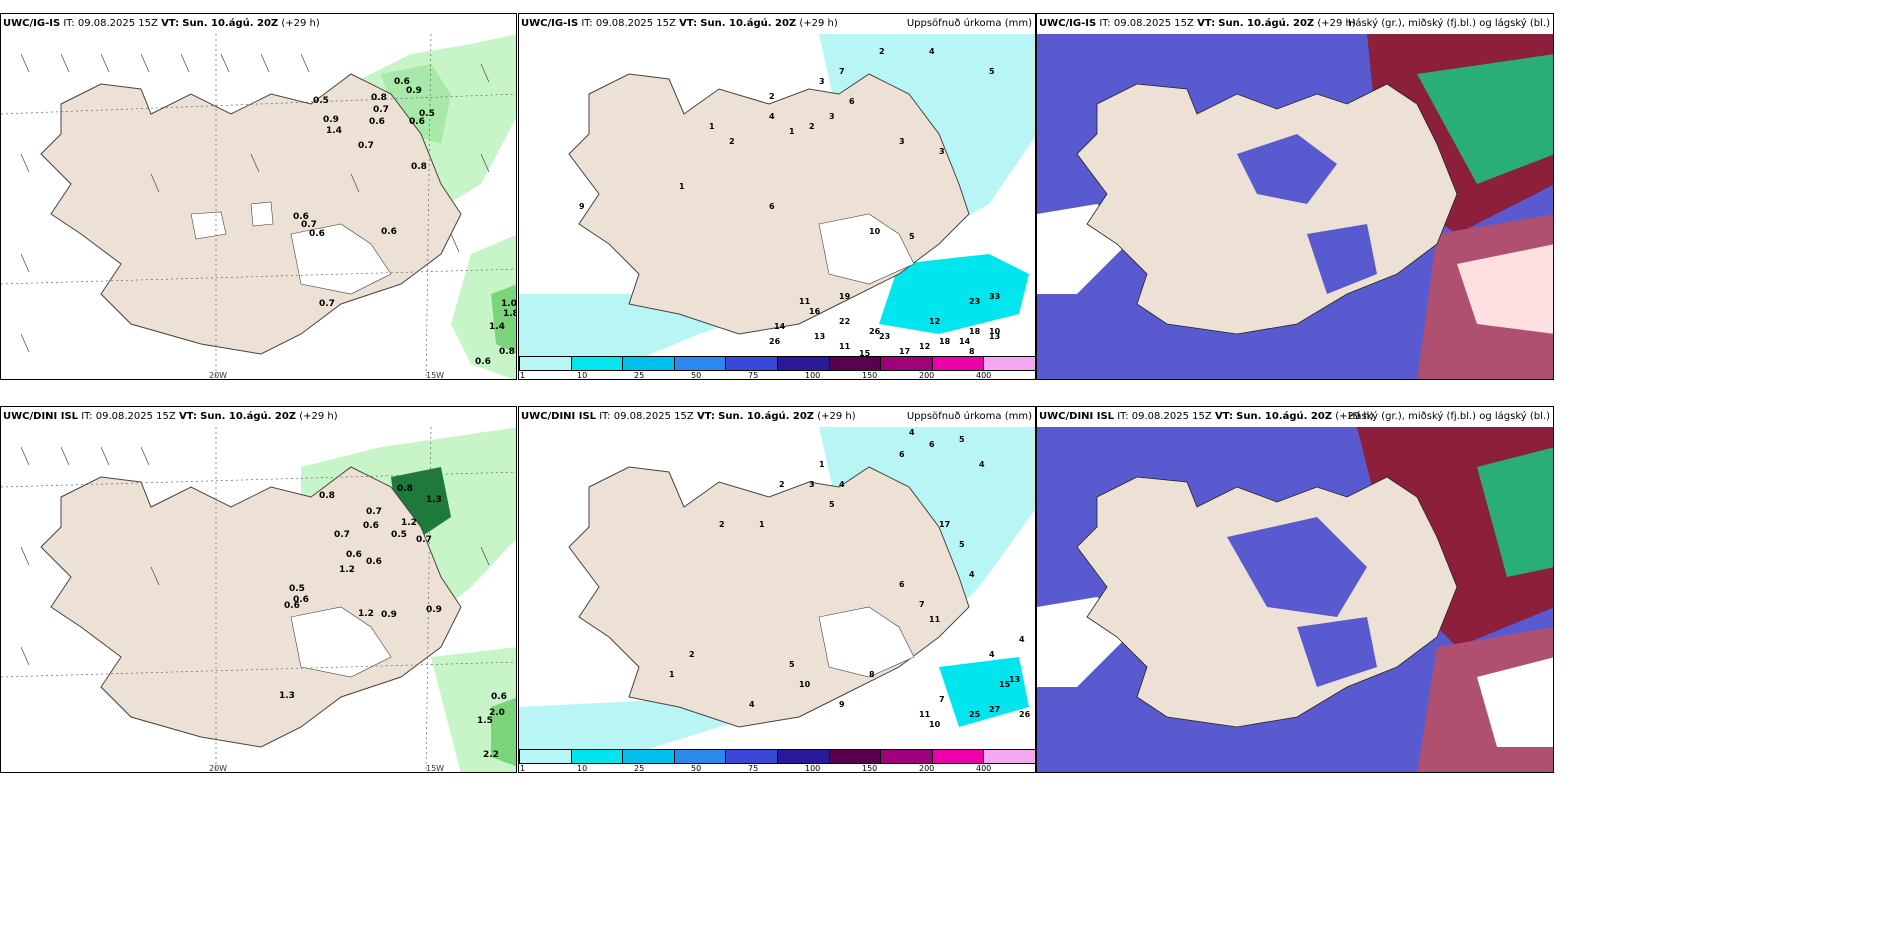 This screenshot has height=950, width=1900. I want to click on iceland-land, so click(251, 214).